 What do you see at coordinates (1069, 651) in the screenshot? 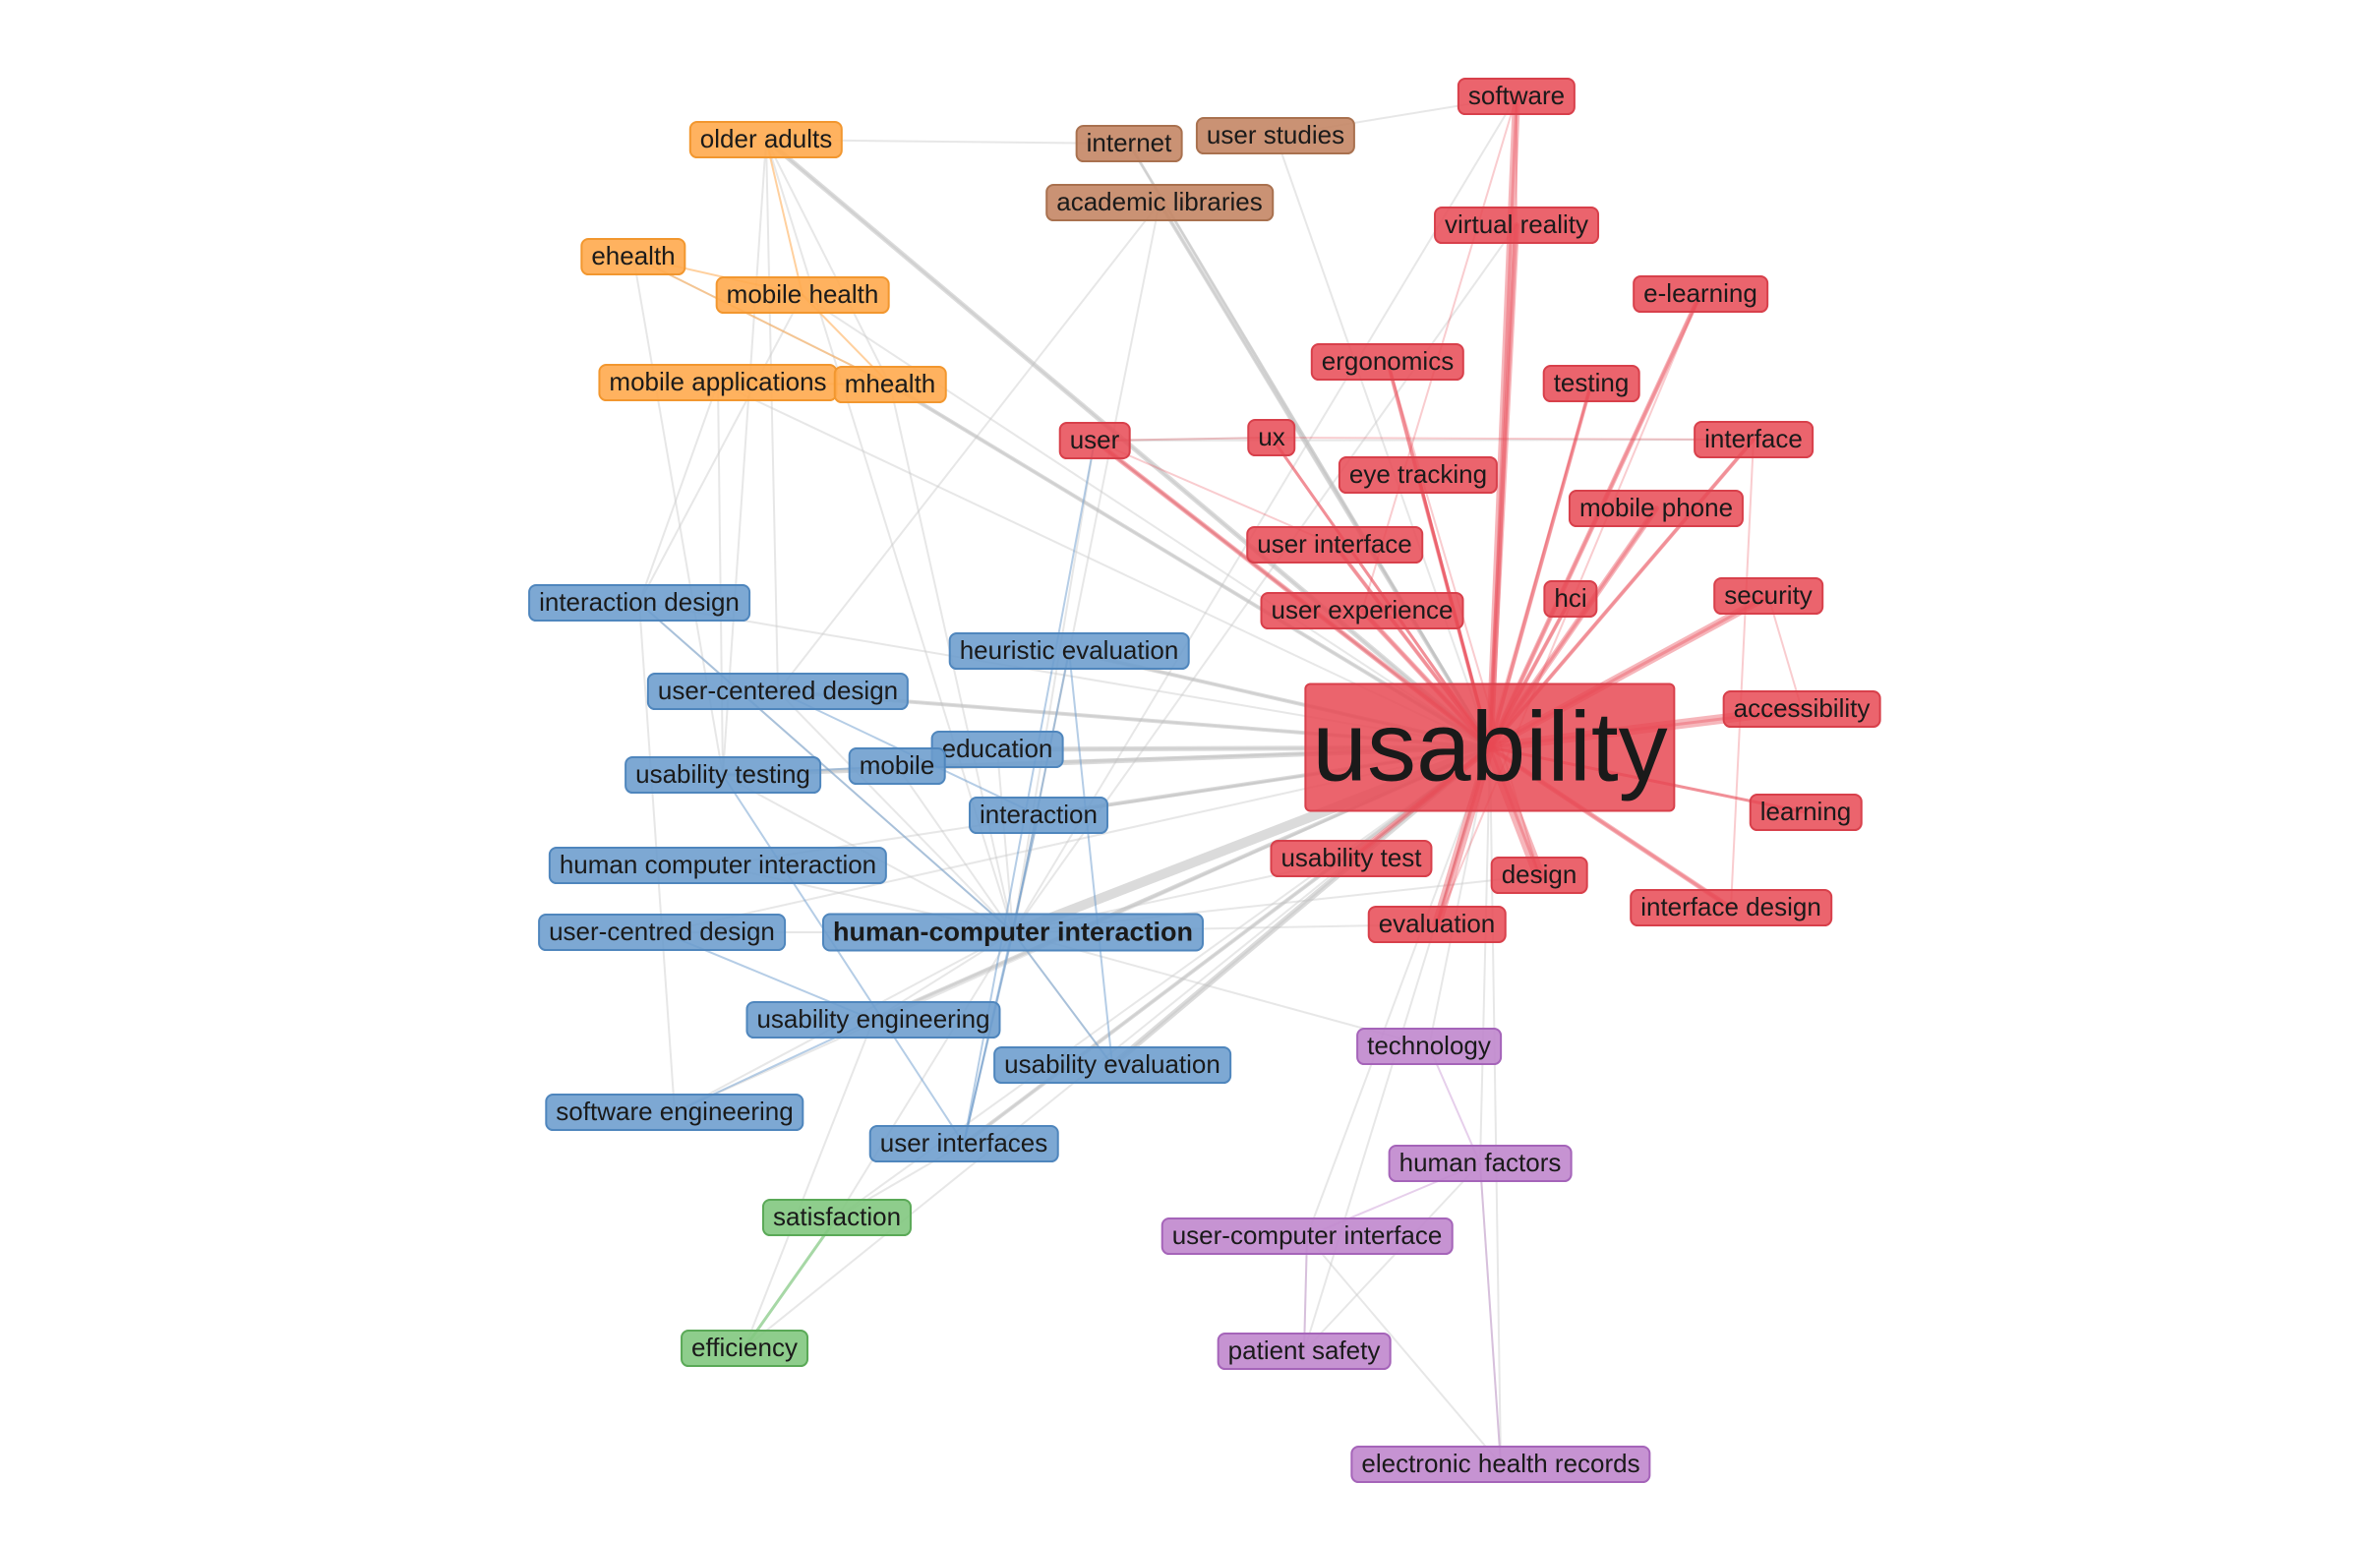
I see `node-heuristic-evaluation: heuristic evaluation` at bounding box center [1069, 651].